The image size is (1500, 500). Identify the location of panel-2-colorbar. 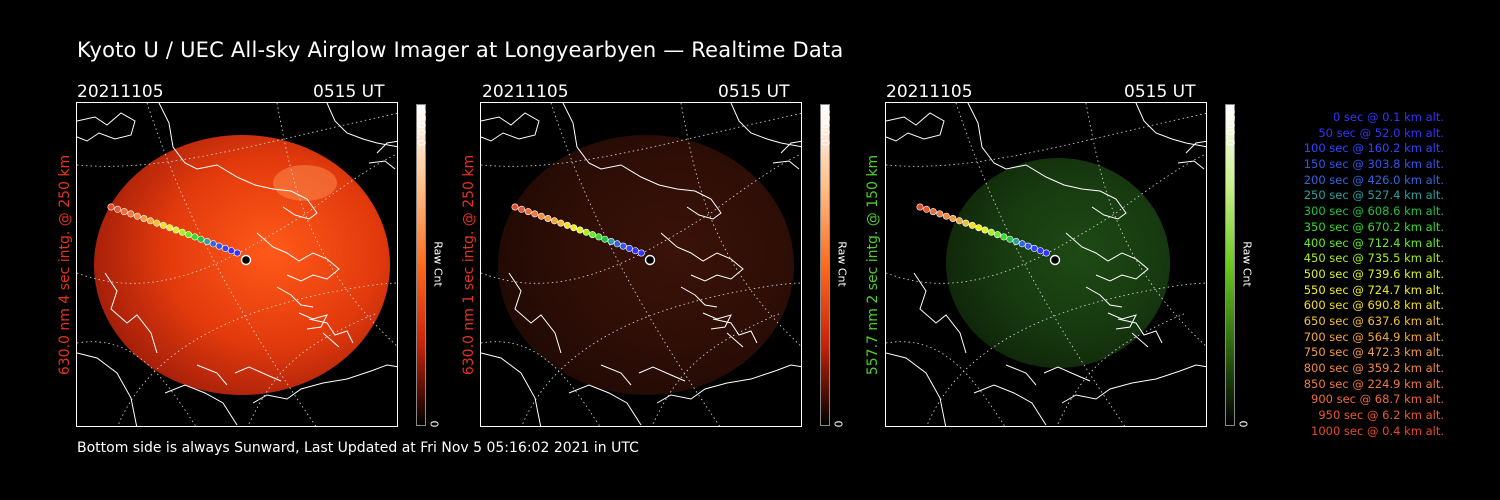
(825, 265).